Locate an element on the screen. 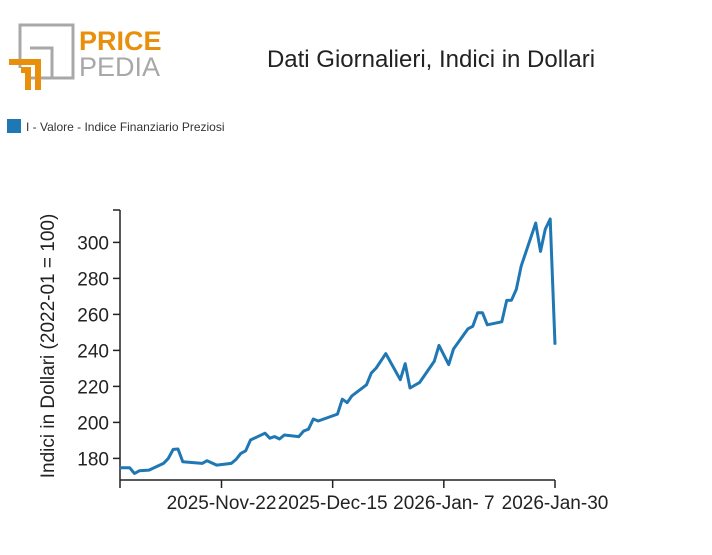 The width and height of the screenshot is (712, 555). logo-gray-square is located at coordinates (46, 51).